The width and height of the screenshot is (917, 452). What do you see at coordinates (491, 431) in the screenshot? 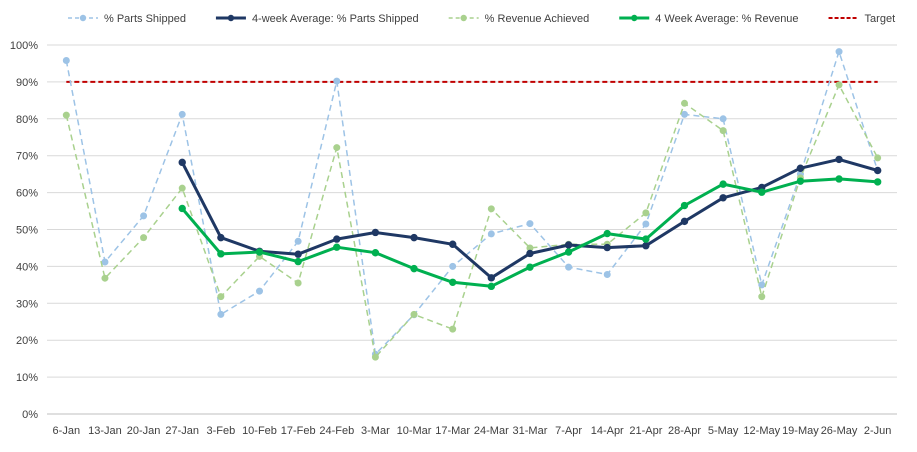
I see `x-tick-label: 24-Mar` at bounding box center [491, 431].